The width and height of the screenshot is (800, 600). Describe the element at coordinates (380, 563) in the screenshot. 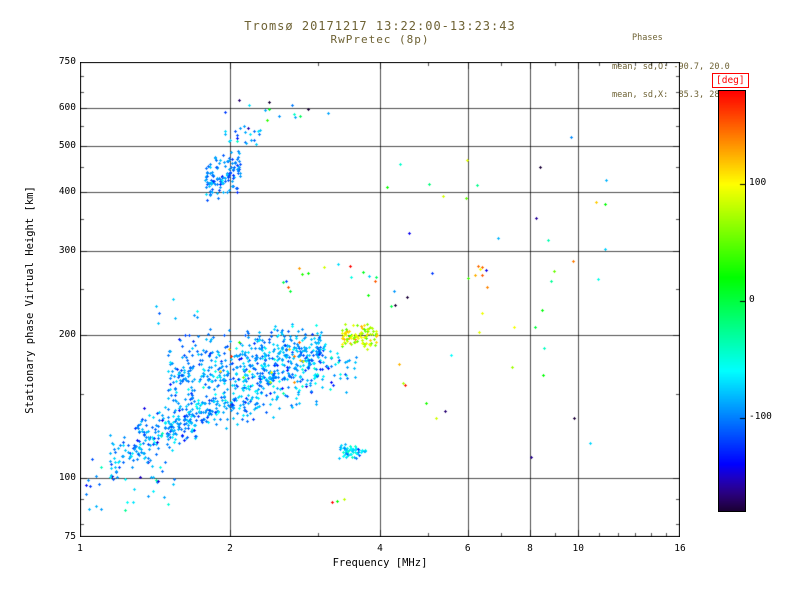

I see `x-axis-label: Frequency [MHz]` at that location.